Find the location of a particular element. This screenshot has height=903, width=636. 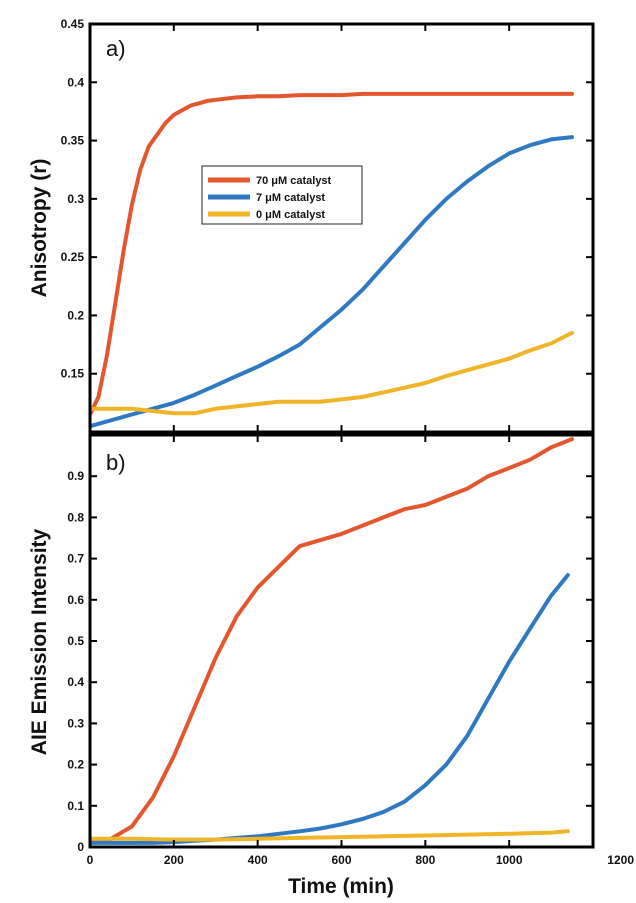

legend-label-7: 7 μM catalyst is located at coordinates (290, 198).